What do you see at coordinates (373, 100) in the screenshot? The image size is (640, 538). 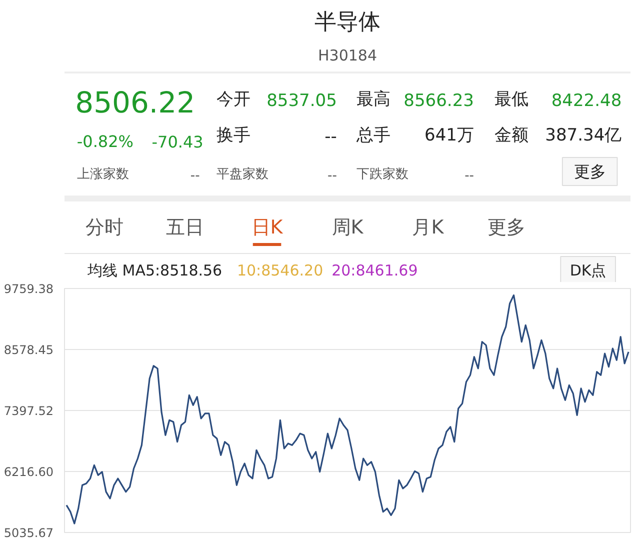 I see `text: 最高` at bounding box center [373, 100].